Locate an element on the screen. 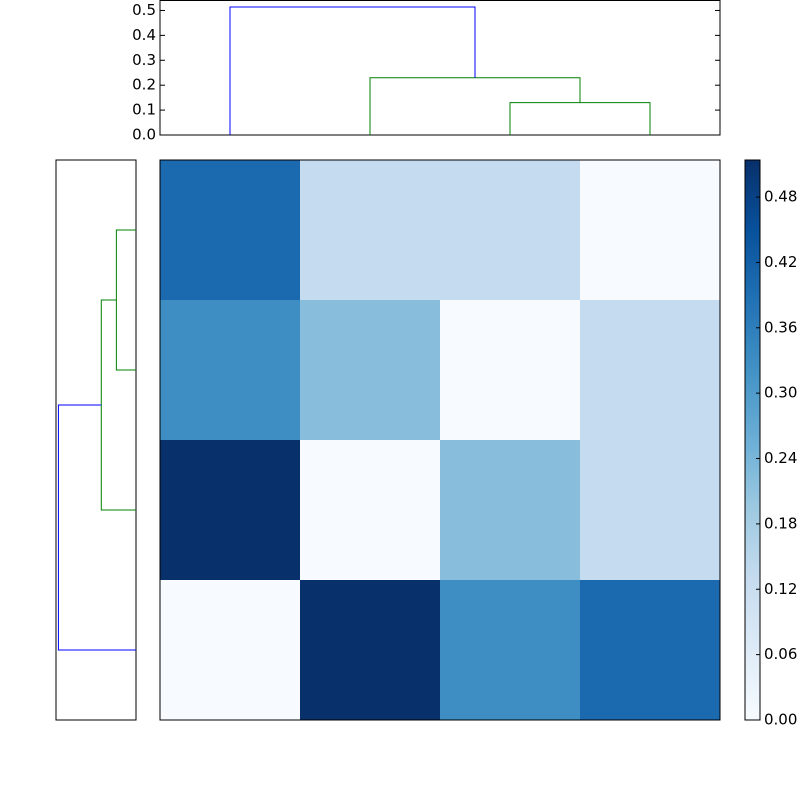 The image size is (800, 800). colorbar-tick-label: 0.30 is located at coordinates (780, 393).